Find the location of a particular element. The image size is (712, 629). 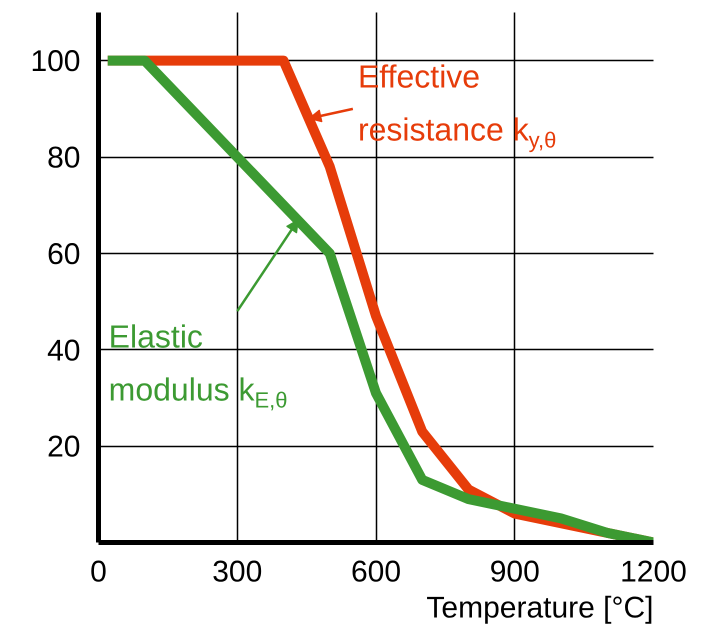

y-tick-label: 60 is located at coordinates (64, 254).